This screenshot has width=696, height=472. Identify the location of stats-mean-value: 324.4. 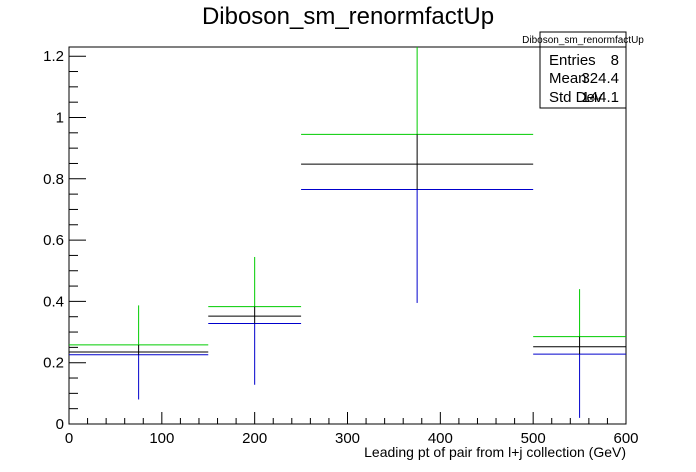
(600, 78).